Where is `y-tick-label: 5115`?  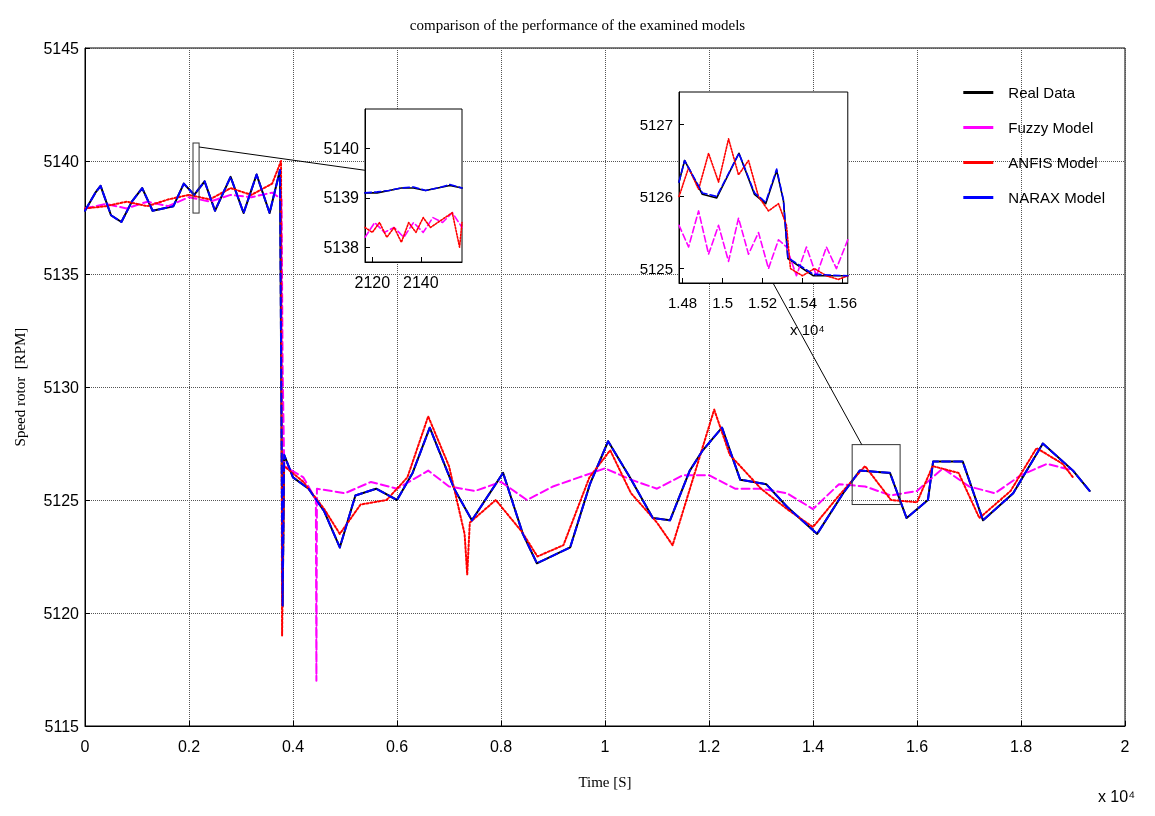
y-tick-label: 5115 is located at coordinates (62, 726).